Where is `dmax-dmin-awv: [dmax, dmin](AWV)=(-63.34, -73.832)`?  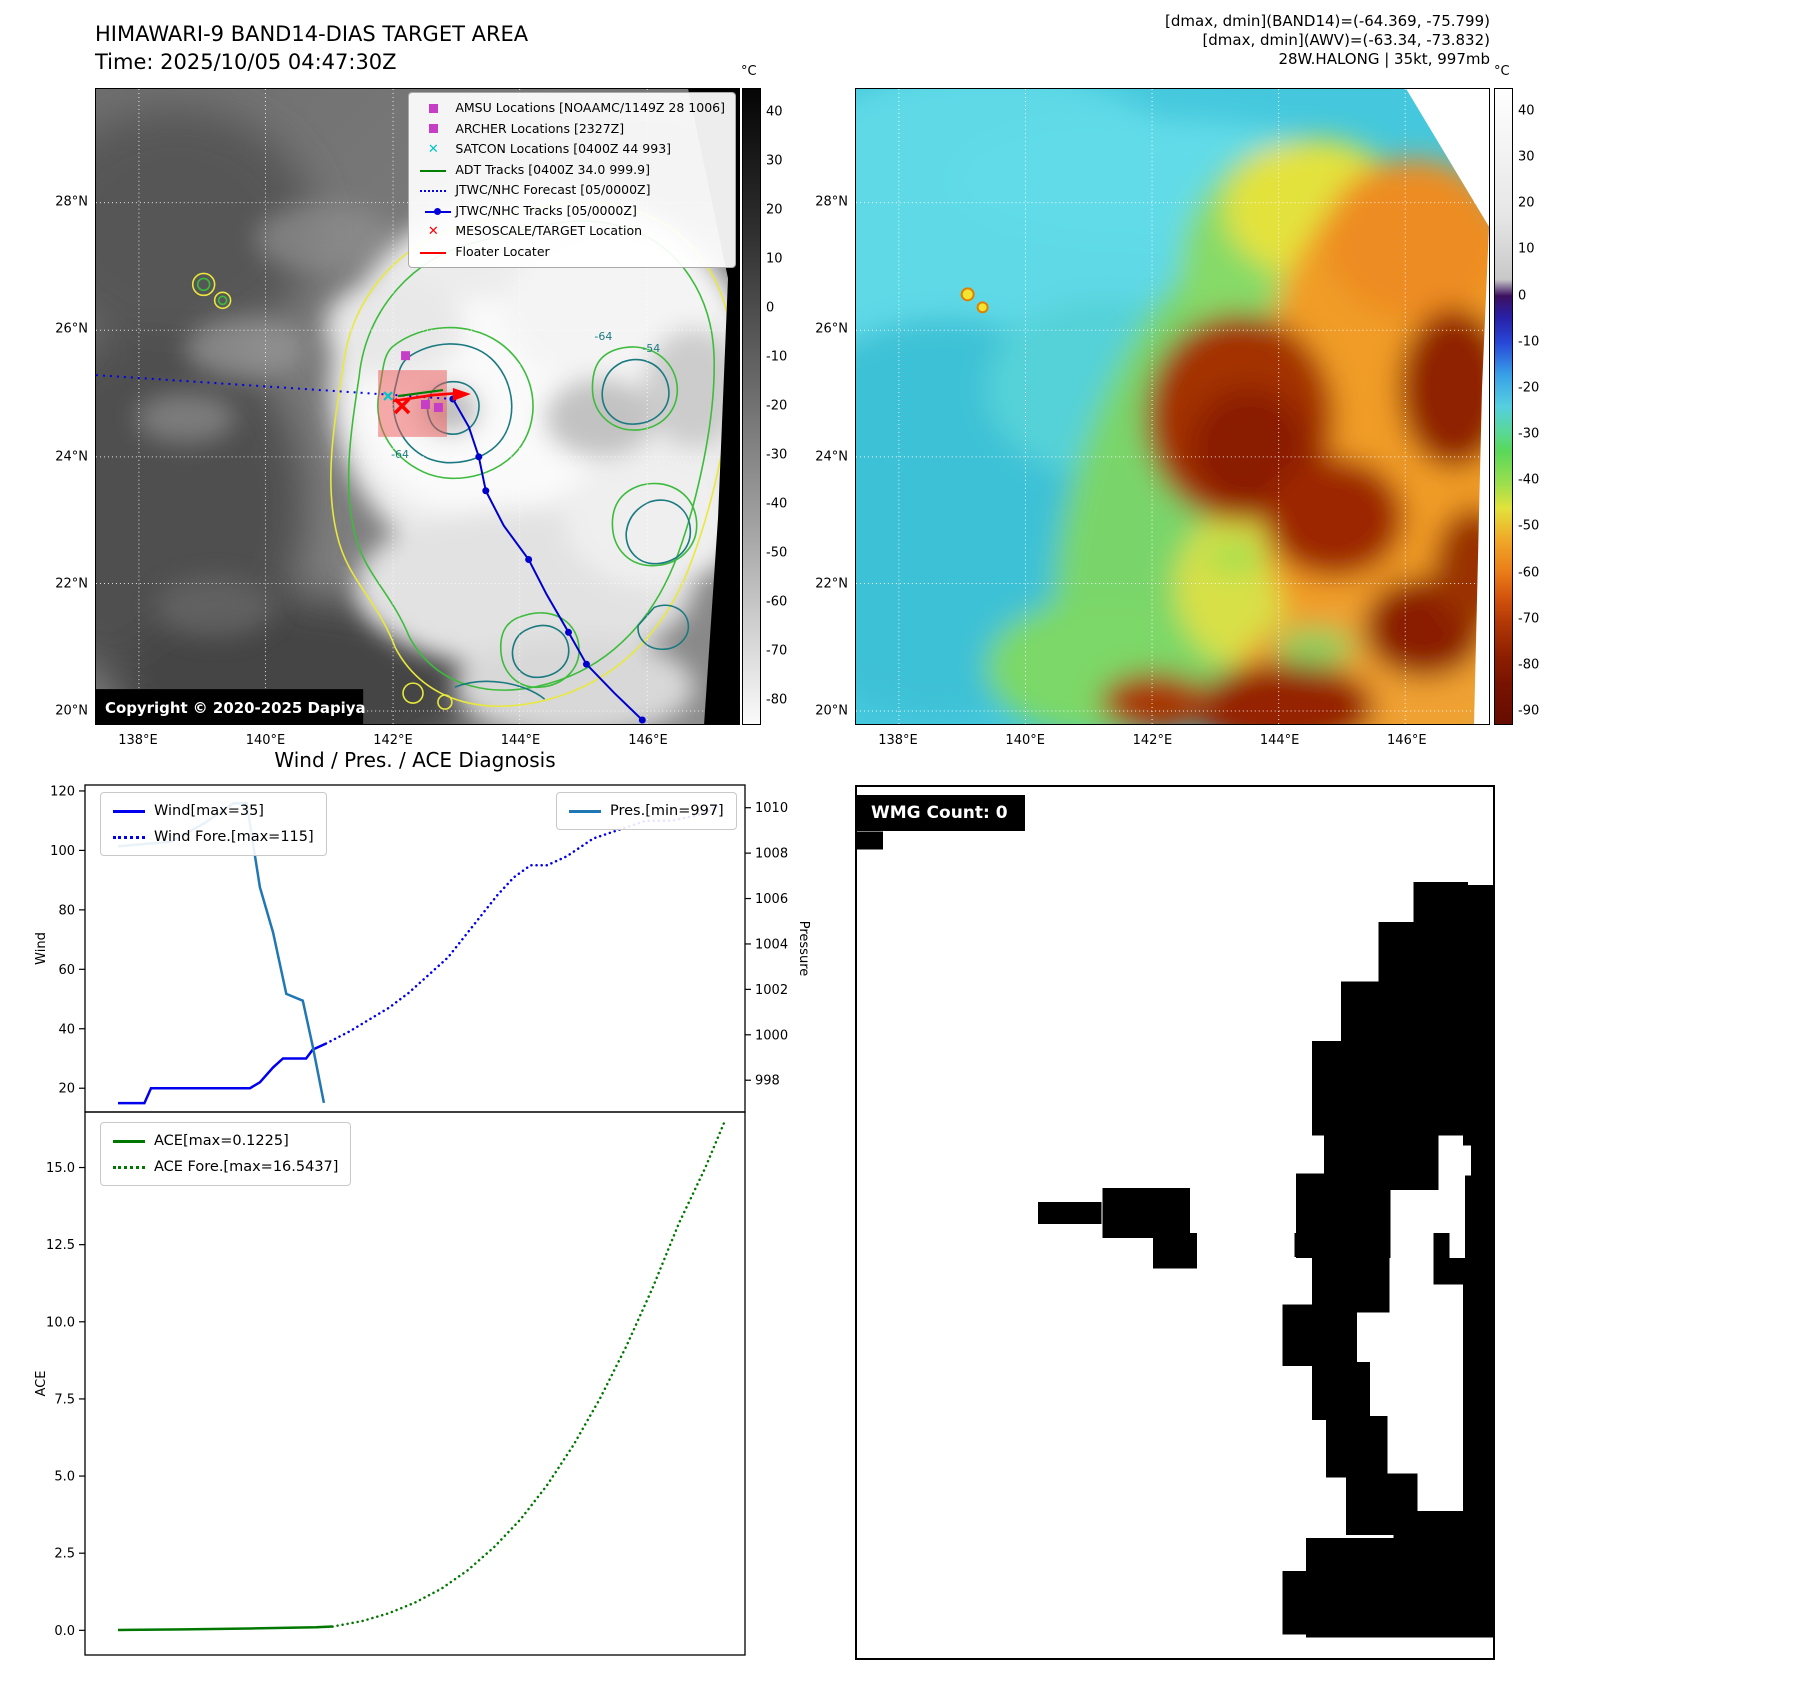
dmax-dmin-awv: [dmax, dmin](AWV)=(-63.34, -73.832) is located at coordinates (1346, 40).